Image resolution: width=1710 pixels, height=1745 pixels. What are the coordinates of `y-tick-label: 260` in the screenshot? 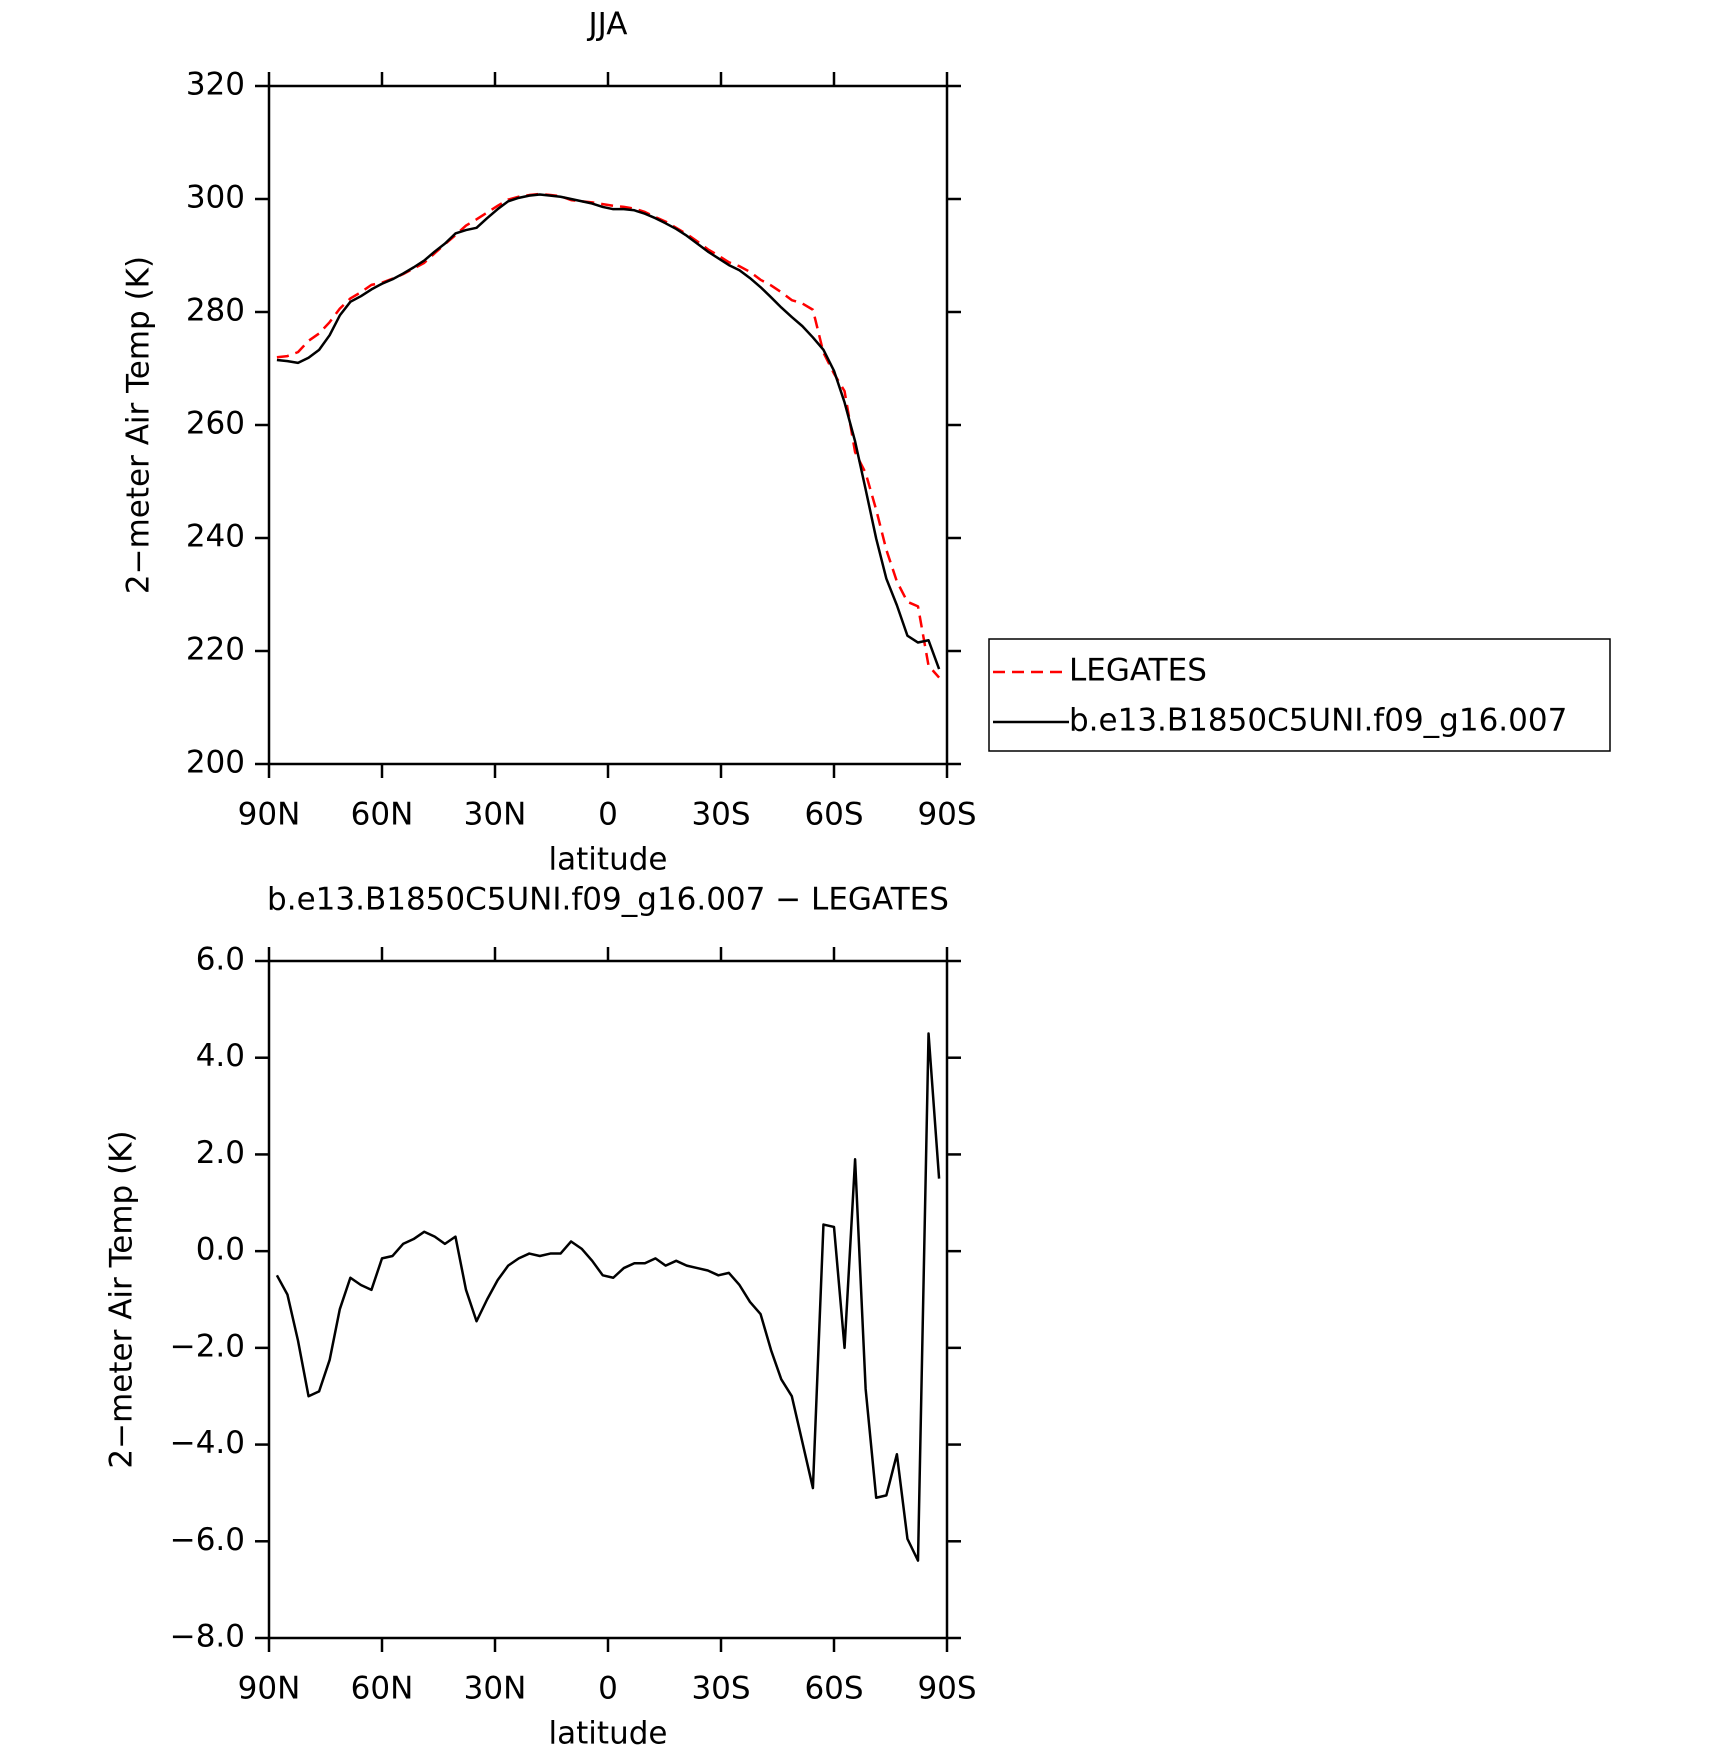 It's located at (215, 424).